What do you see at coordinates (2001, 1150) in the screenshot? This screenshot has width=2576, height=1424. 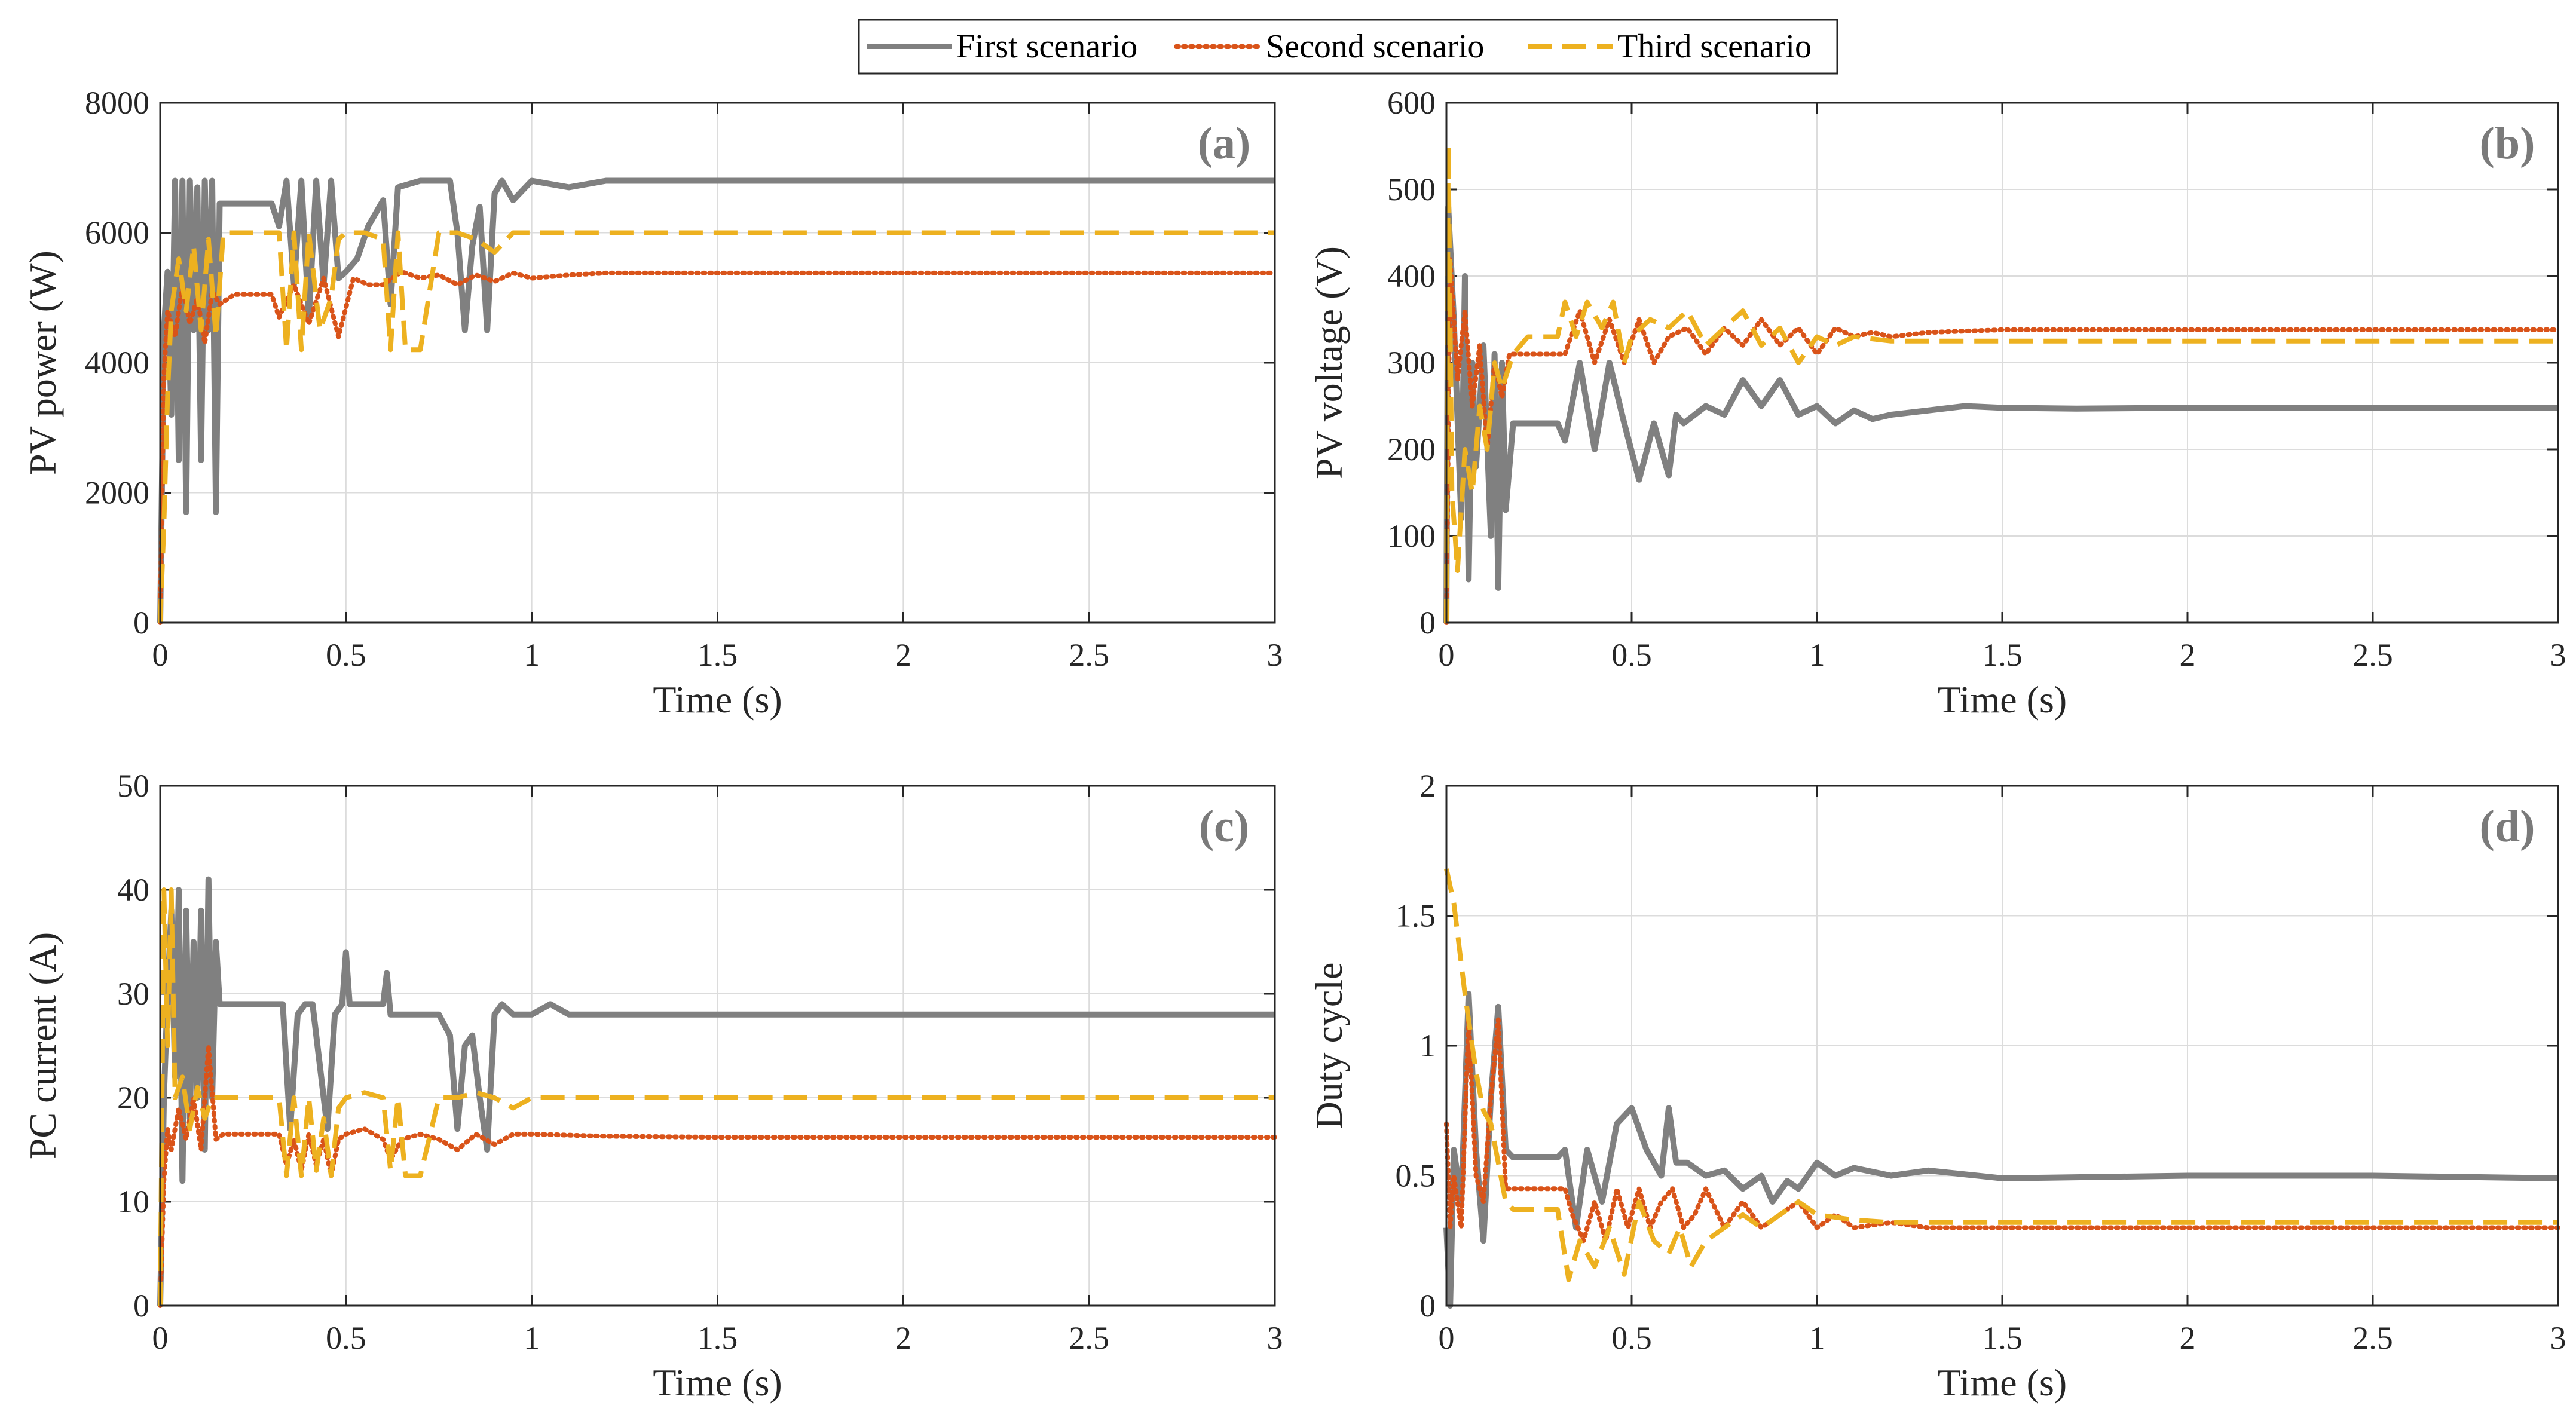 I see `series-line-first` at bounding box center [2001, 1150].